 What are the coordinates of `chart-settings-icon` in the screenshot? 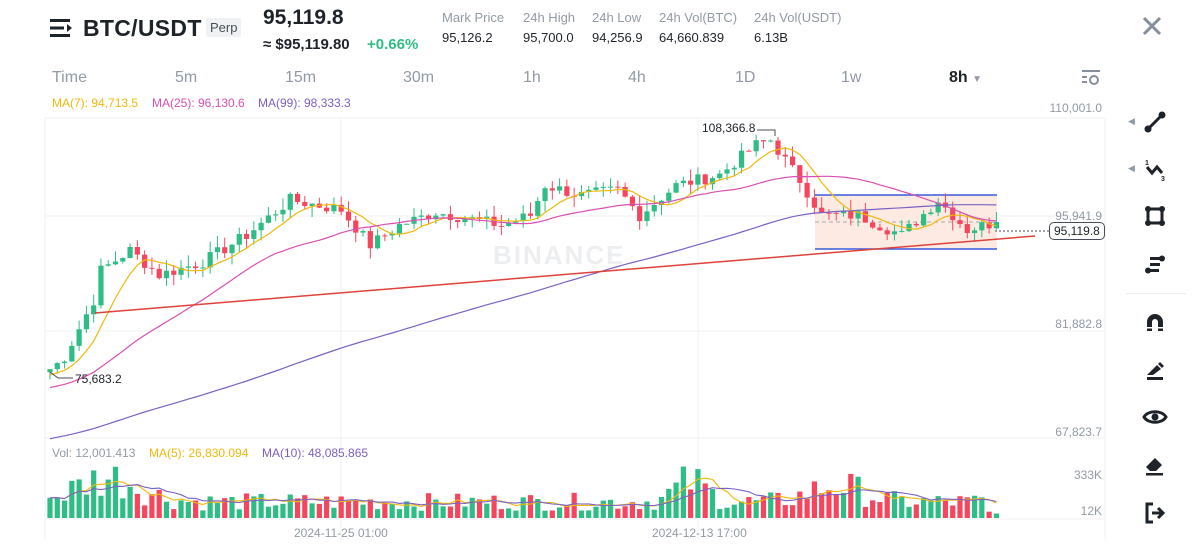 It's located at (1091, 78).